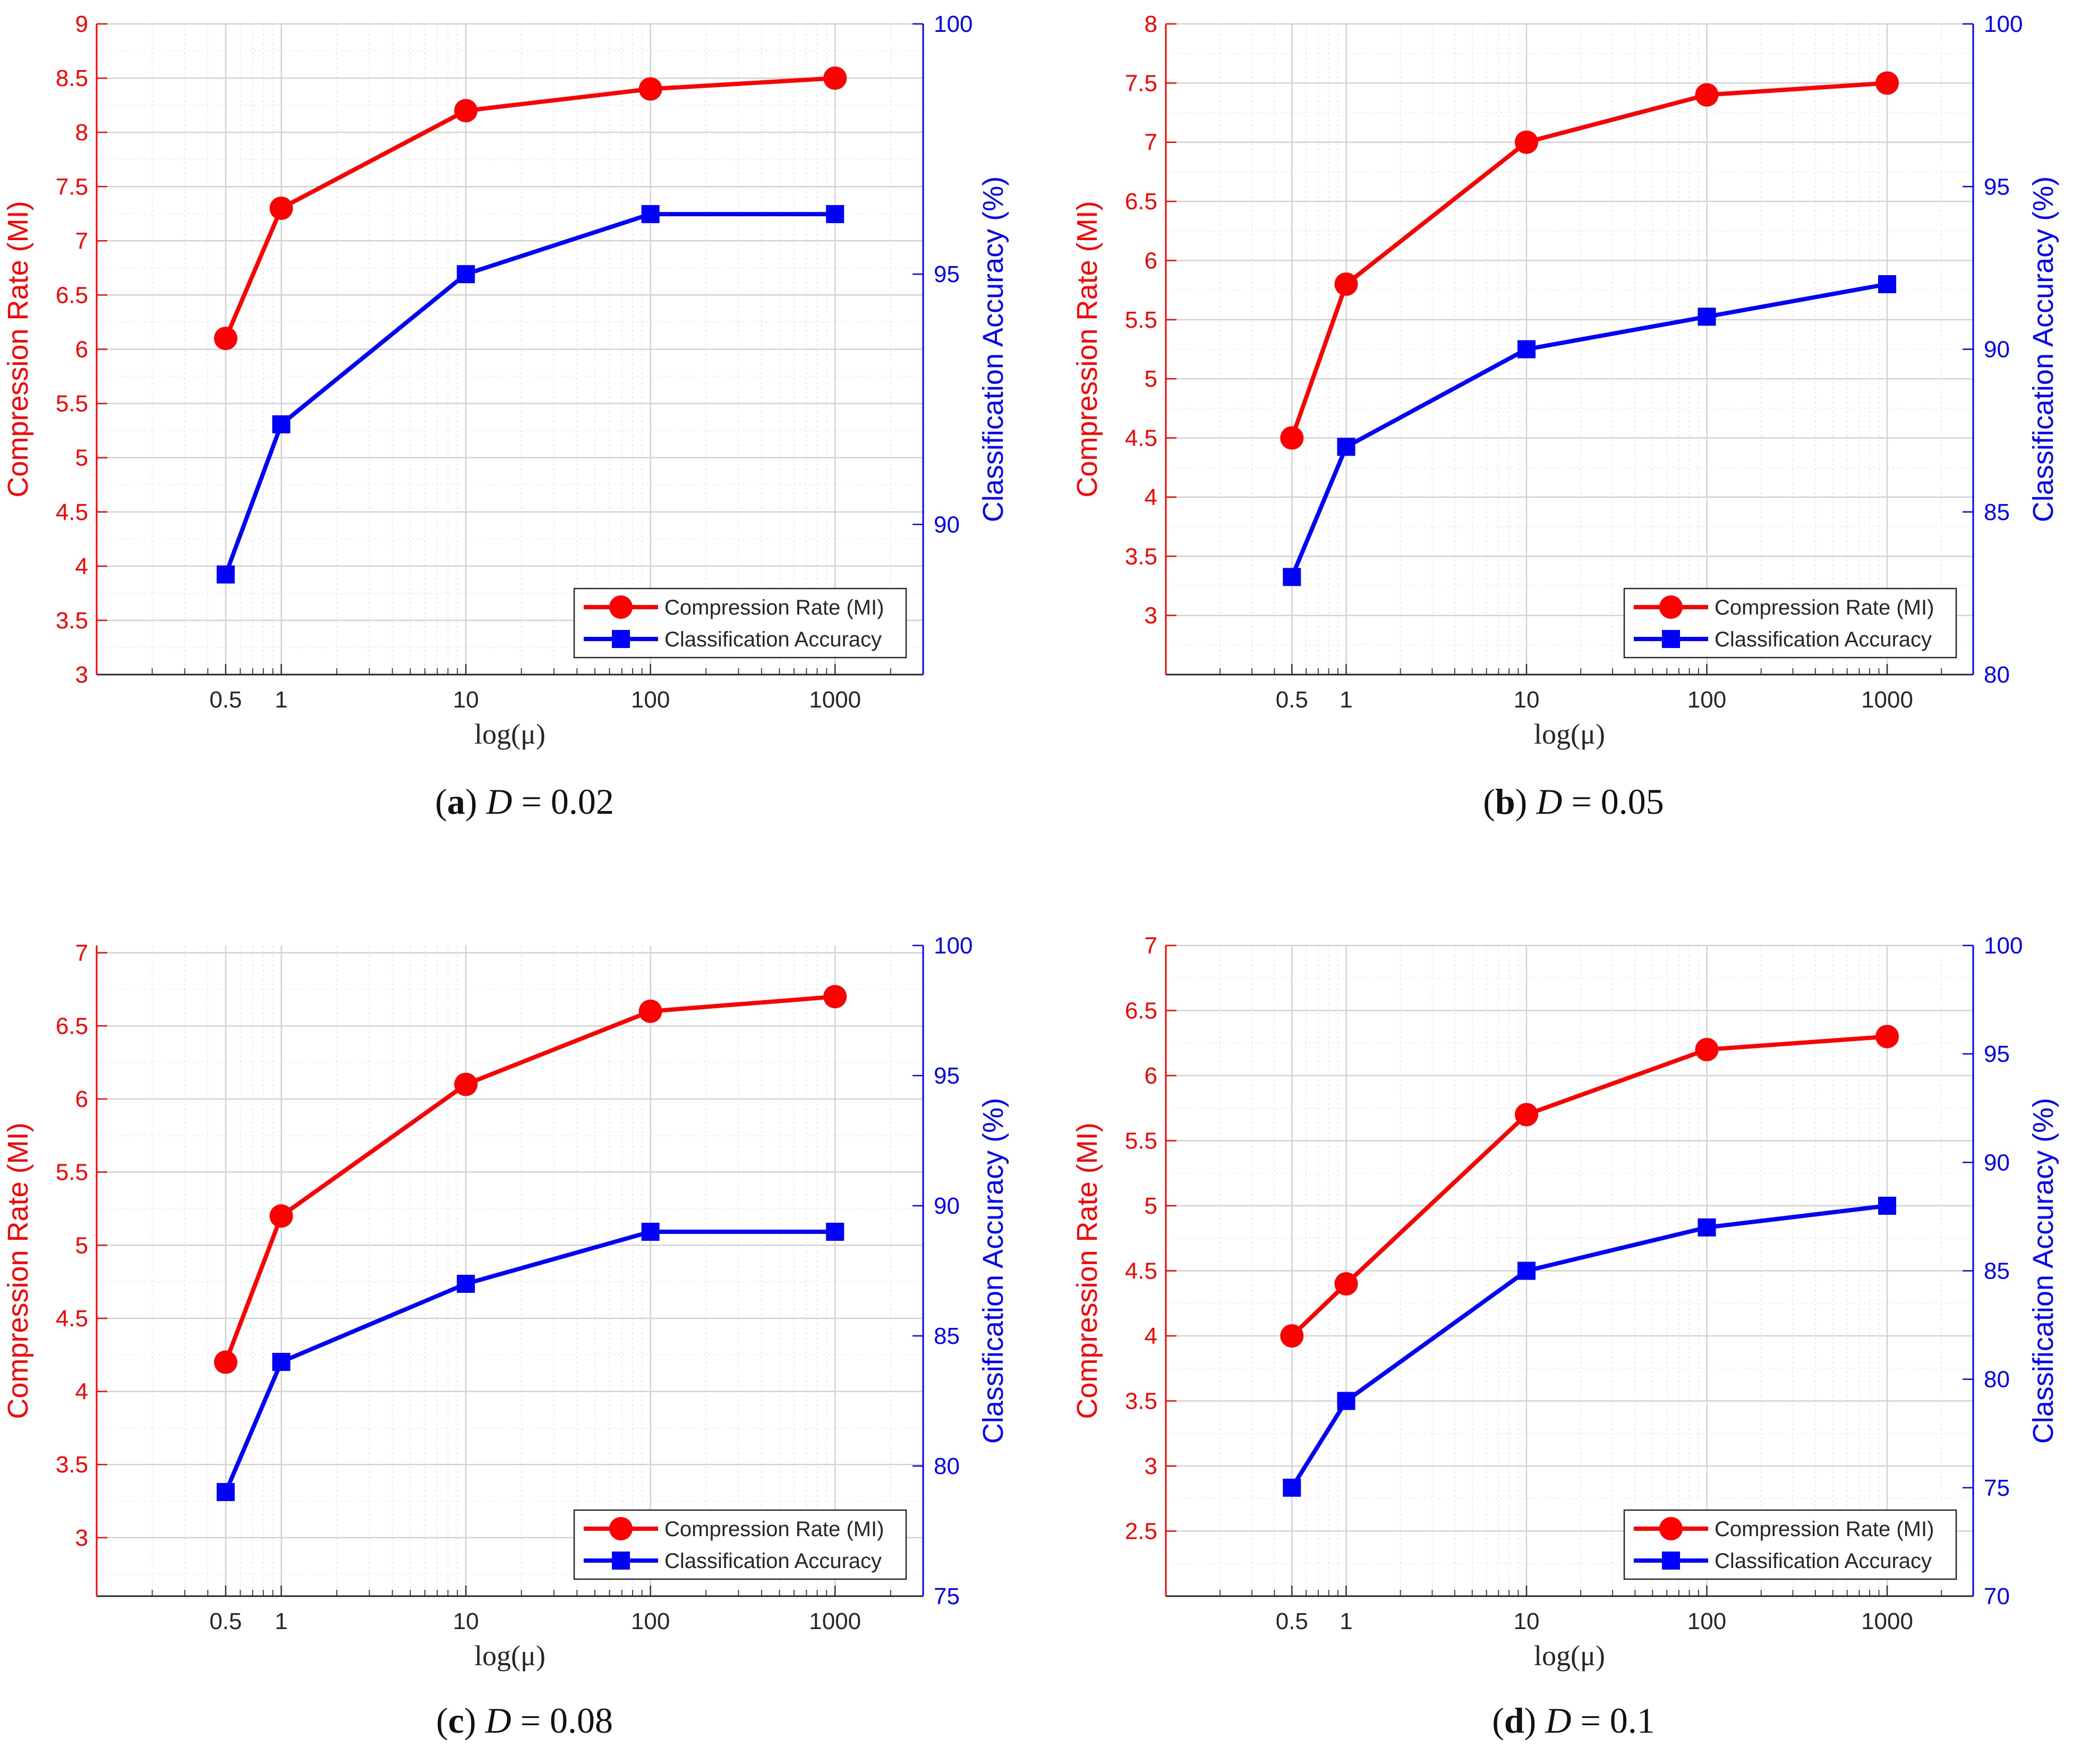  I want to click on right-y-tick-label: 80, so click(1997, 675).